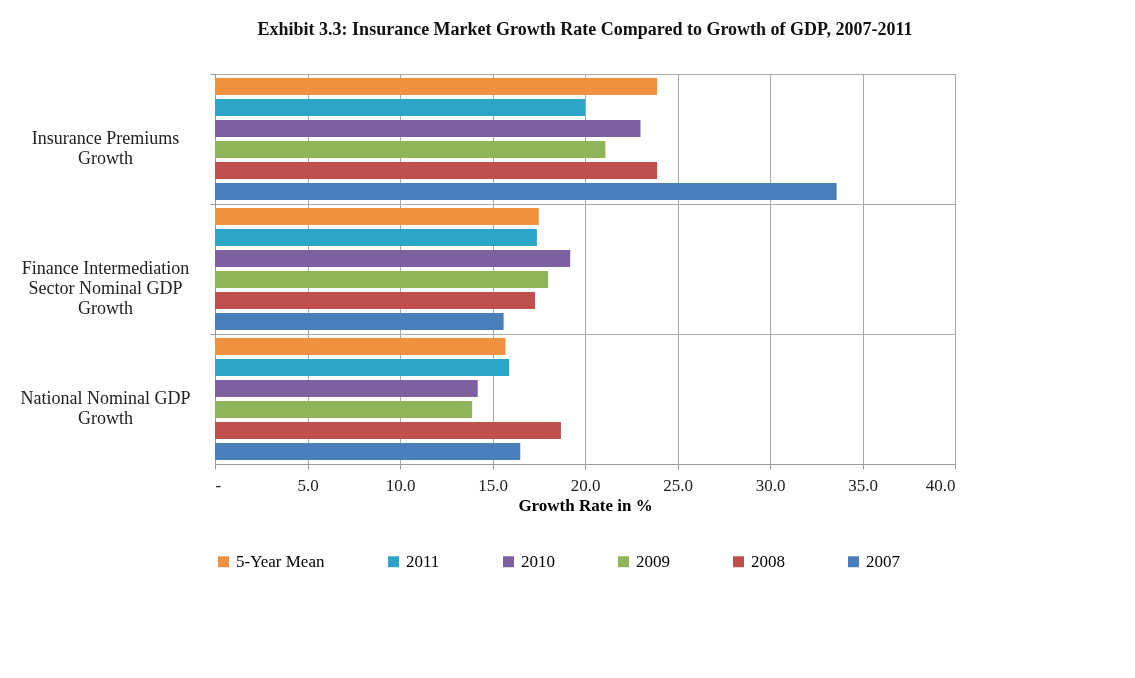 This screenshot has width=1135, height=678. I want to click on chart-title: Exhibit 3.3: Insurance Market Growth Rate Compared to Growth of GDP, 2007-2011, so click(585, 28).